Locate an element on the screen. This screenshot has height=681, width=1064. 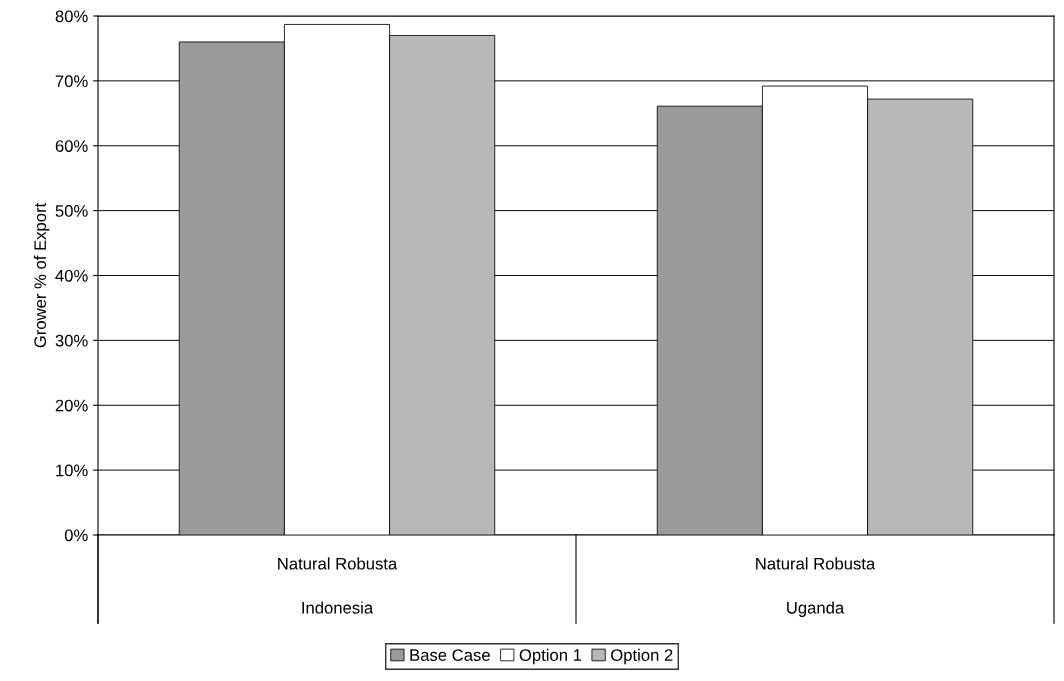
y-tick-label: 70% is located at coordinates (71, 81).